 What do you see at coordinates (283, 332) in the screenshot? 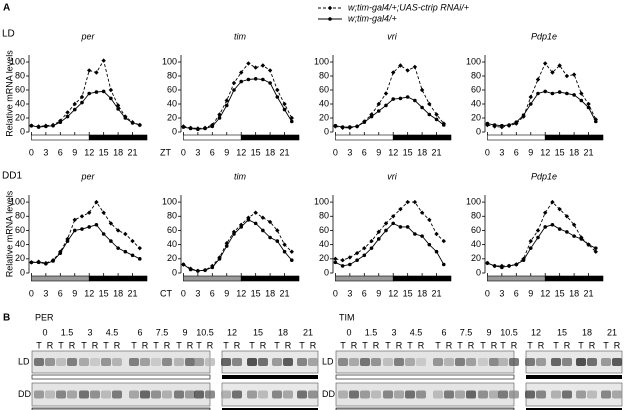
I see `time-label: 18` at bounding box center [283, 332].